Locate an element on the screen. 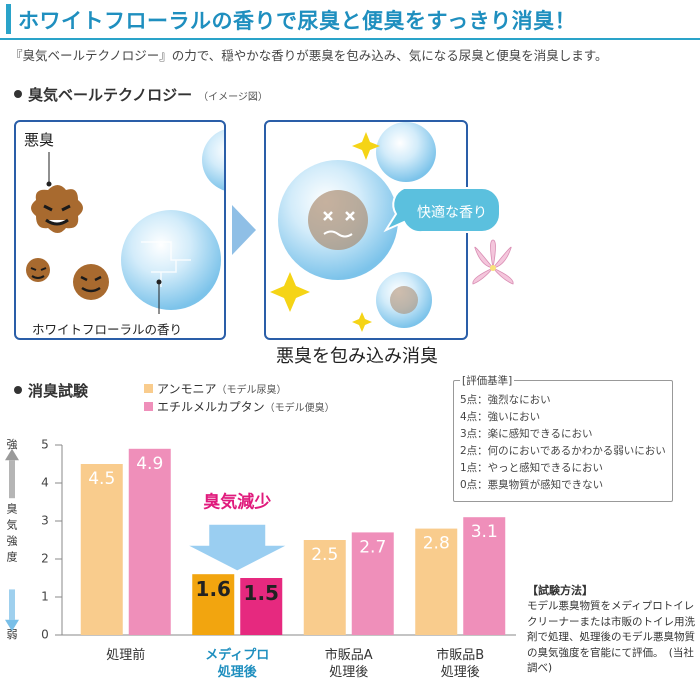 The width and height of the screenshot is (700, 700). y-tick-label: 3 is located at coordinates (45, 521).